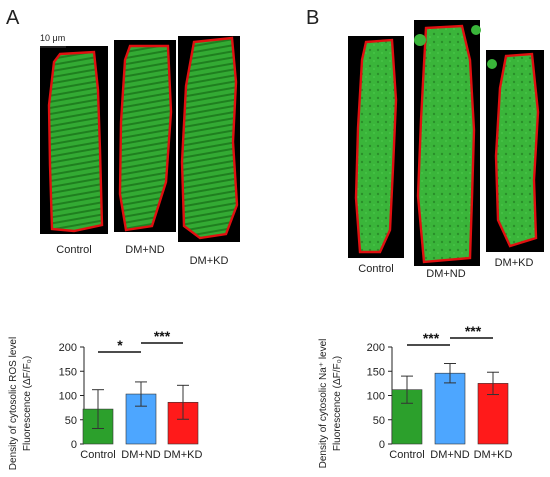 This screenshot has width=550, height=477. Describe the element at coordinates (375, 269) in the screenshot. I see `image-label-b-control: Control` at that location.